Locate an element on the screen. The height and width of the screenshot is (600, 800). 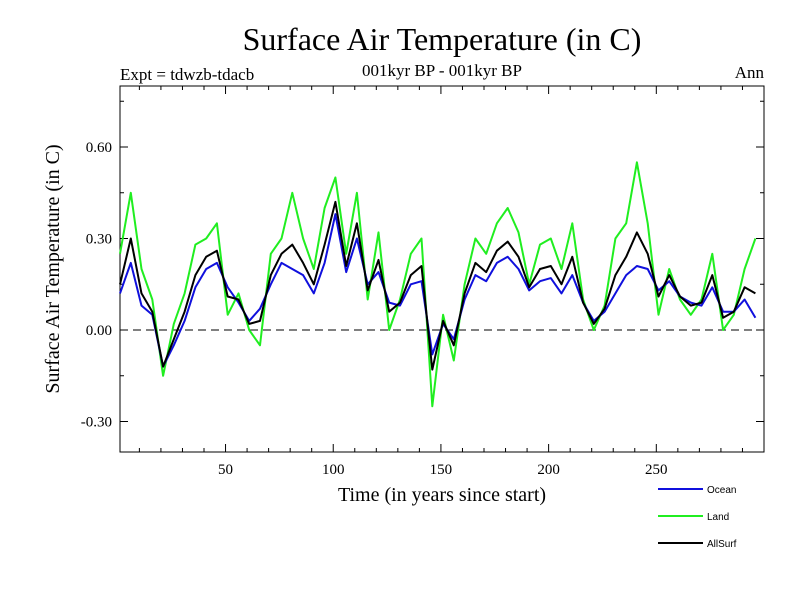
y-tick-label: 0.60 is located at coordinates (99, 148).